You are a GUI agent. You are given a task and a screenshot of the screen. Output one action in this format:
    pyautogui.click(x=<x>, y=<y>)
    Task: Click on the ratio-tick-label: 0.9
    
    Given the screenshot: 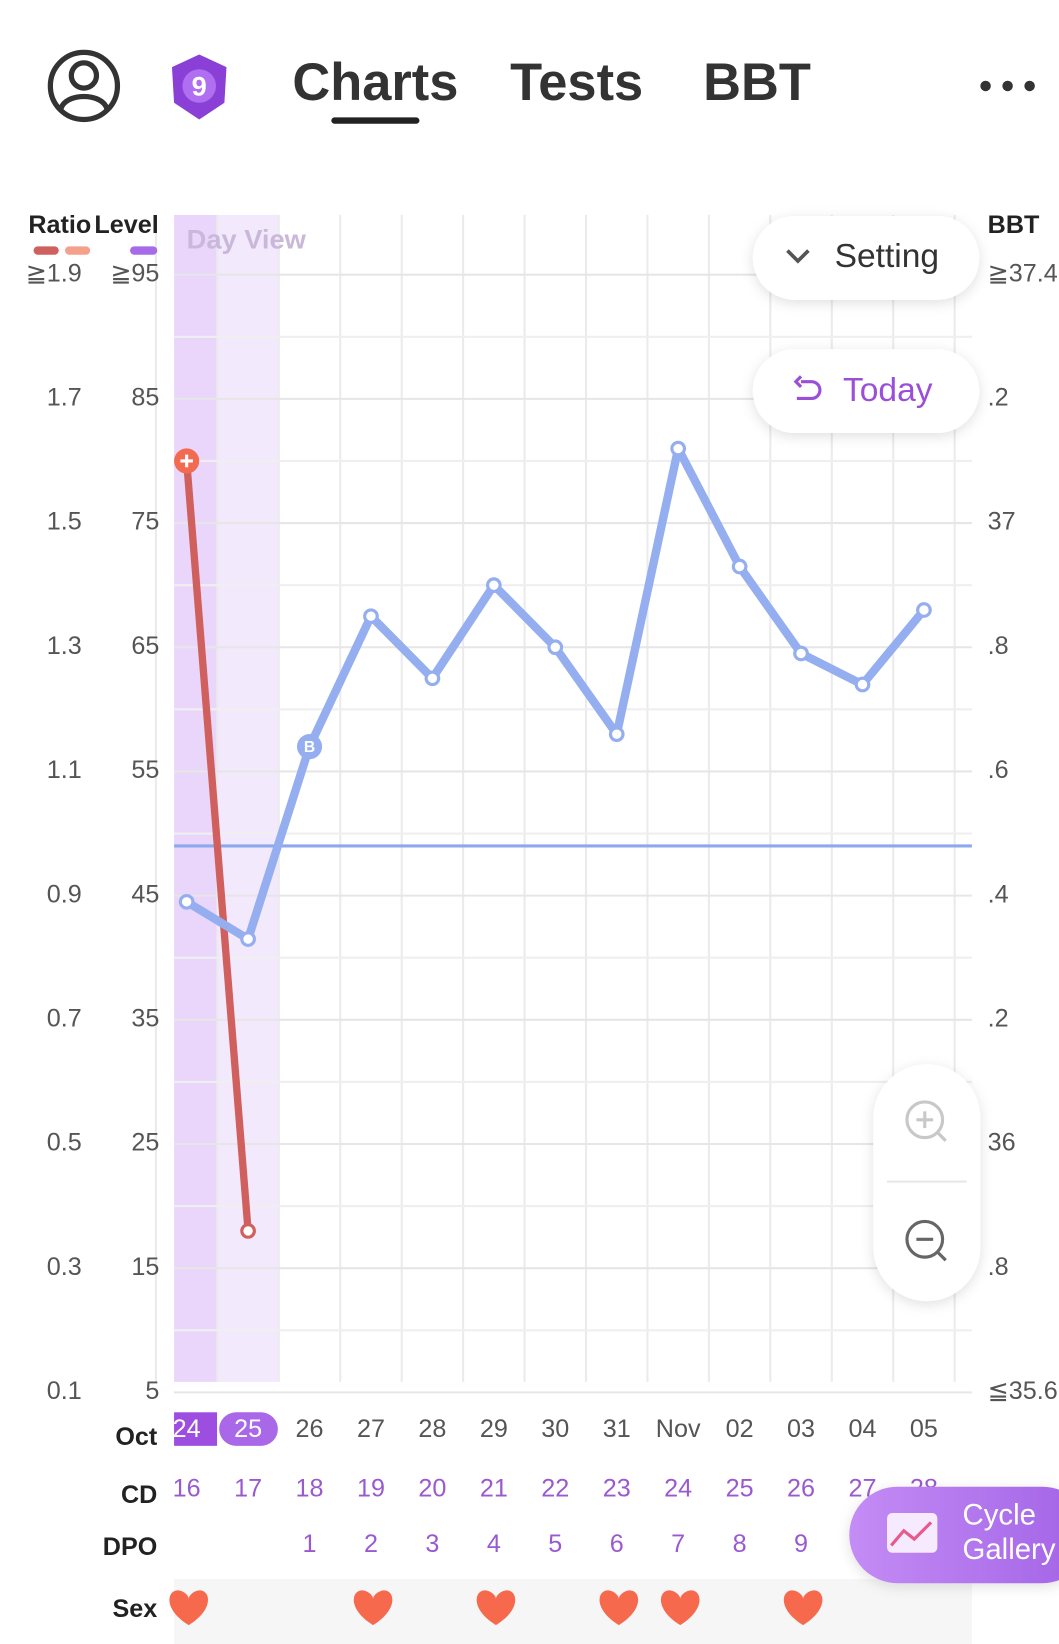 What is the action you would take?
    pyautogui.click(x=64, y=894)
    